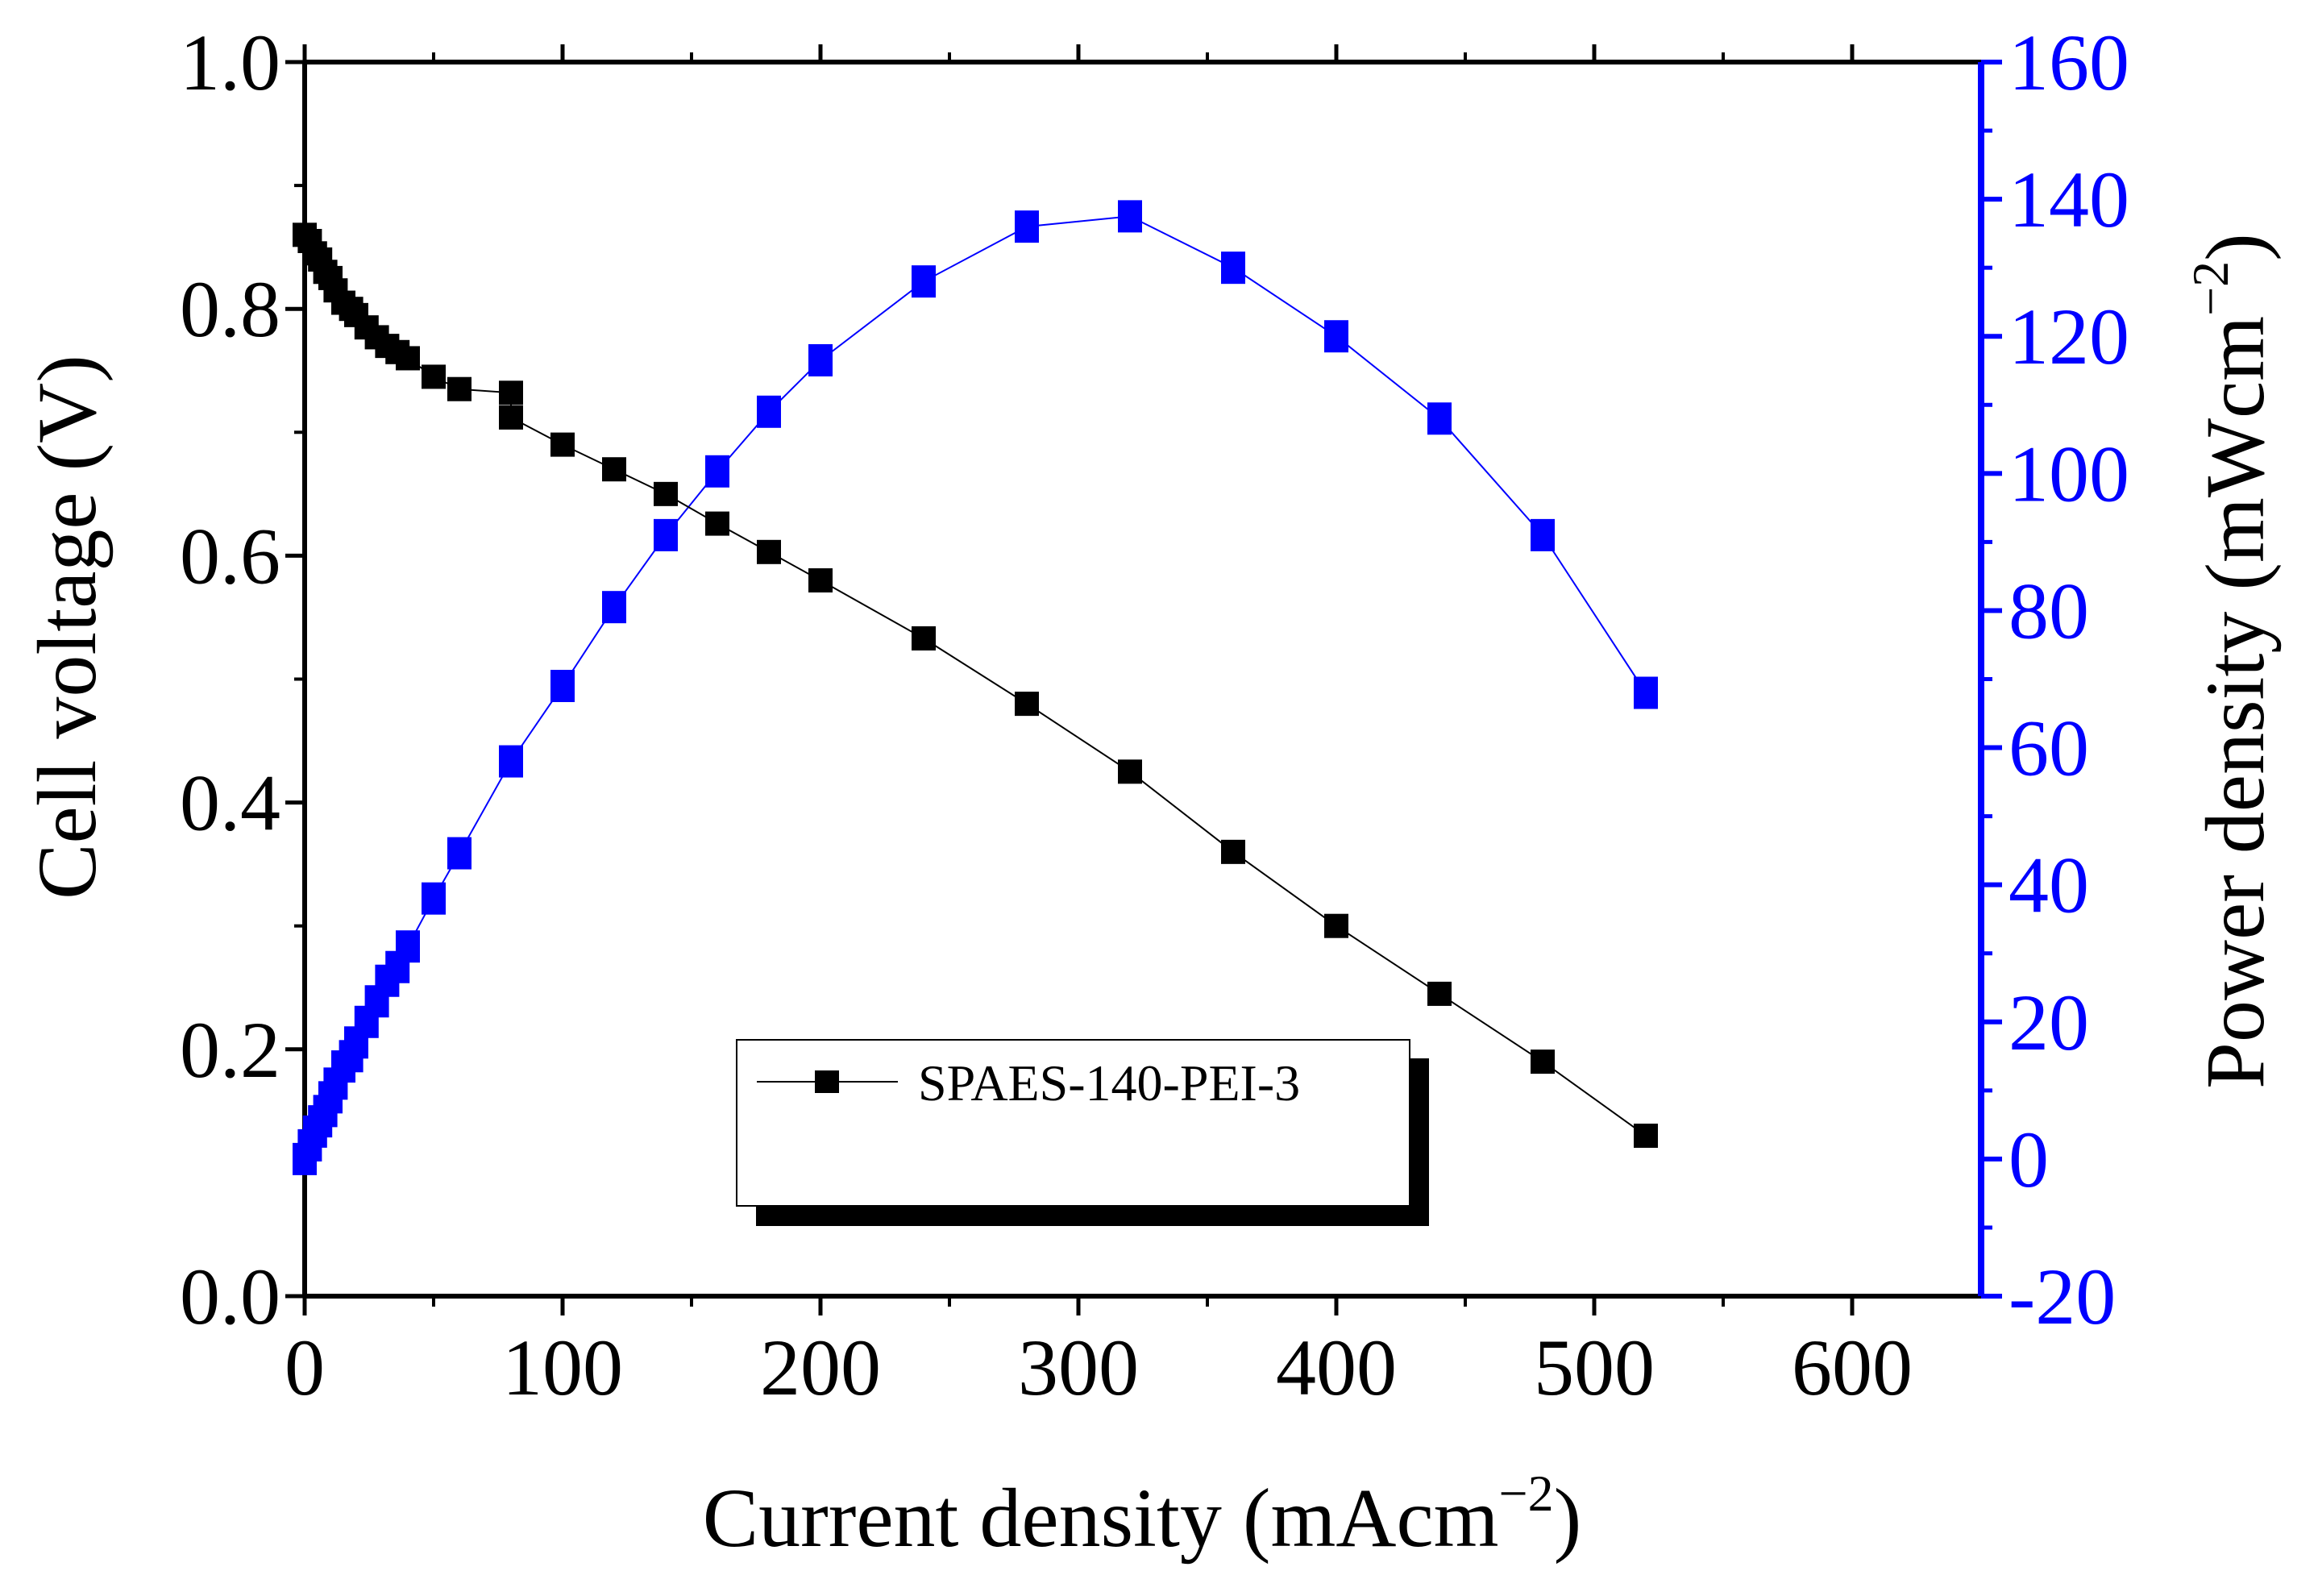 Image resolution: width=2318 pixels, height=1596 pixels. Describe the element at coordinates (2049, 885) in the screenshot. I see `y2-tick-label: 40` at that location.